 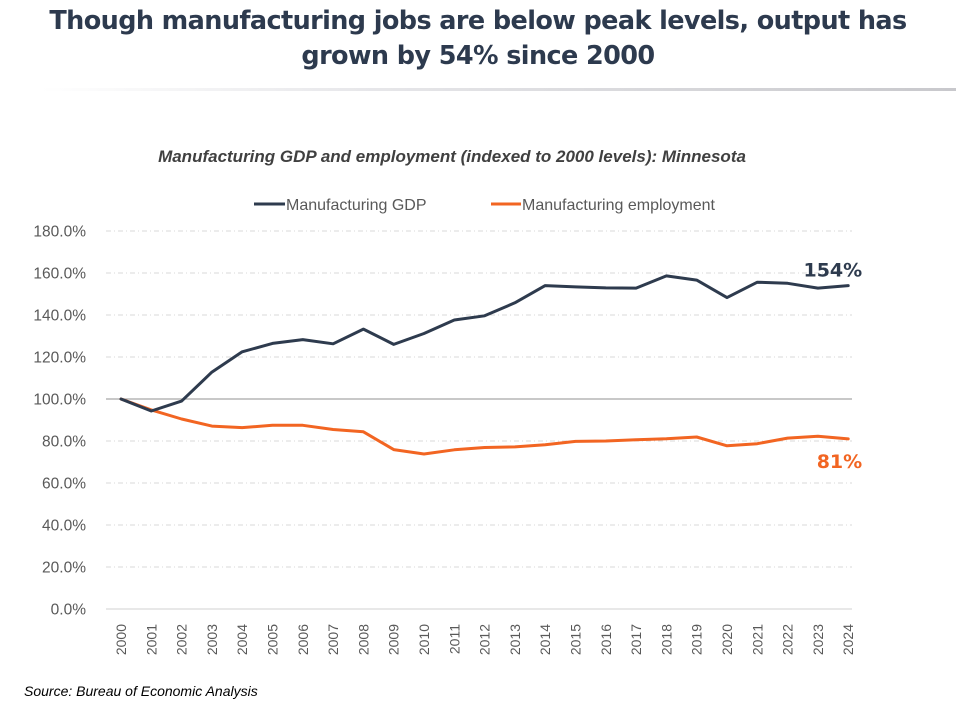 What do you see at coordinates (59, 274) in the screenshot?
I see `y-tick-label: 160.0%` at bounding box center [59, 274].